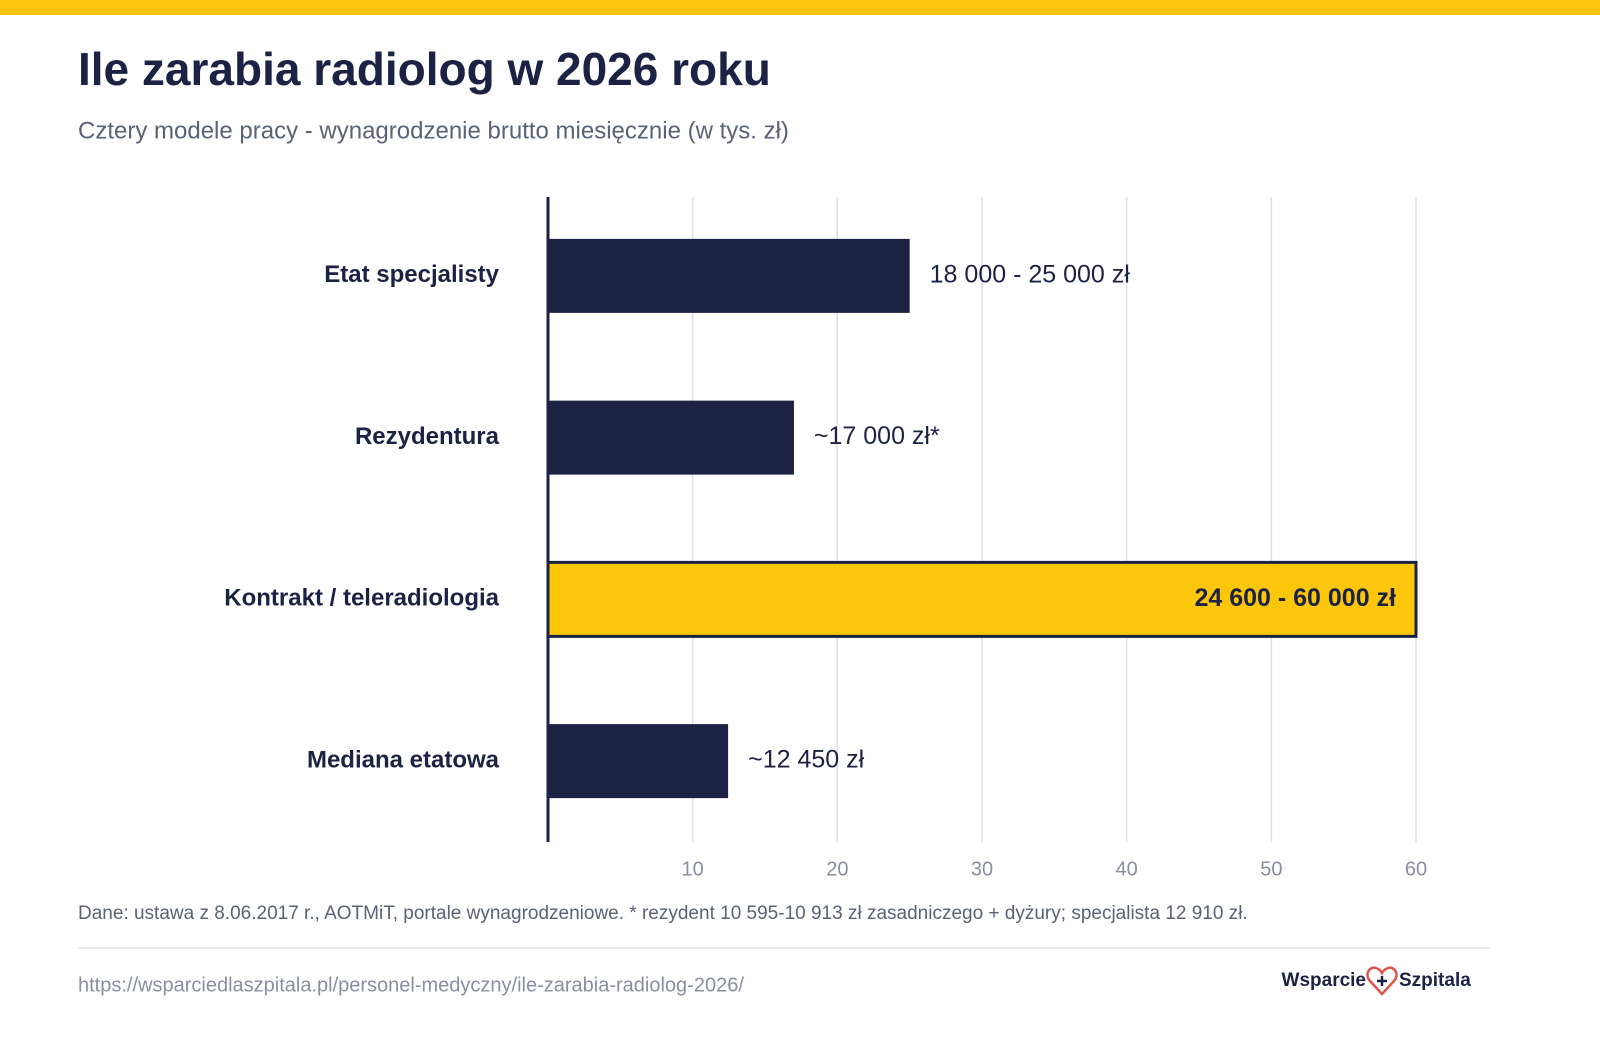 This screenshot has width=1600, height=1060. I want to click on category-label: Rezydentura, so click(427, 436).